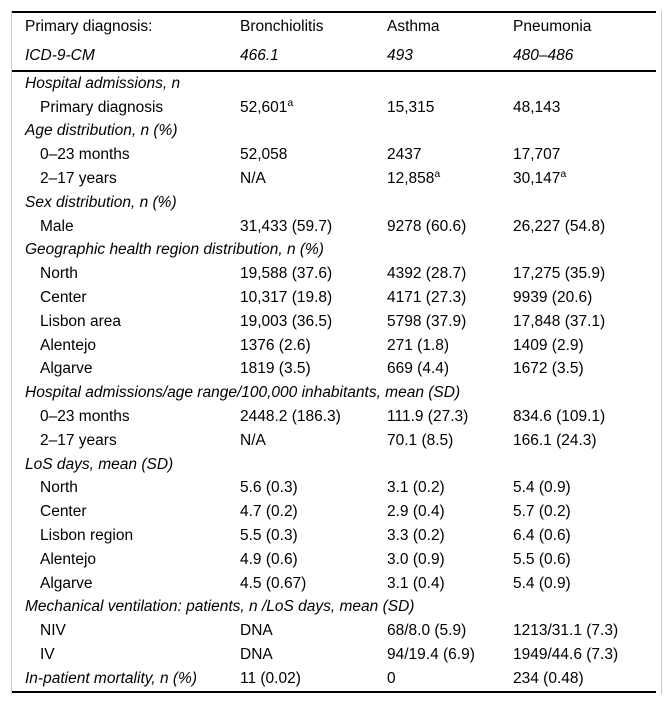 Image resolution: width=672 pixels, height=705 pixels. Describe the element at coordinates (85, 155) in the screenshot. I see `row-label: 0–23 months` at that location.